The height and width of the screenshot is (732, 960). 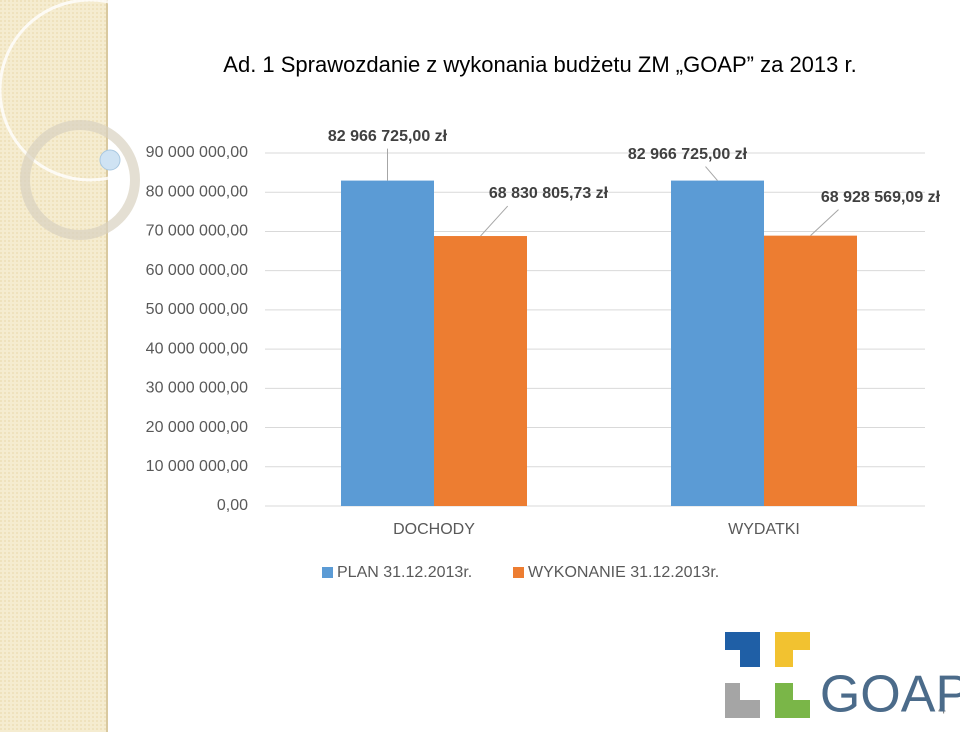 I want to click on logo: GOAP, so click(x=842, y=678).